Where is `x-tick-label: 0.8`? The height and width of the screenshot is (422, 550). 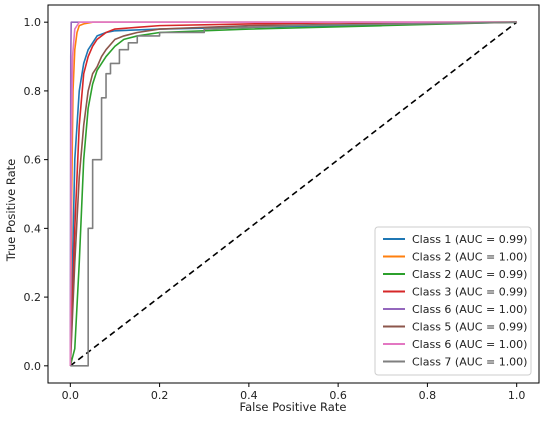
x-tick-label: 0.8 is located at coordinates (428, 395).